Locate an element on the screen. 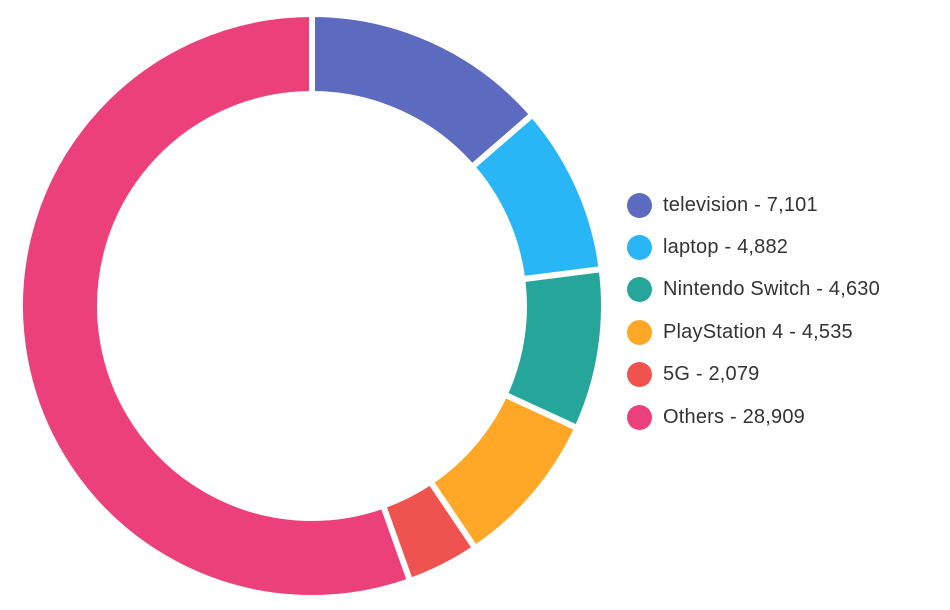 This screenshot has height=610, width=950. legend-item-5g: 5G - 2,079 is located at coordinates (753, 375).